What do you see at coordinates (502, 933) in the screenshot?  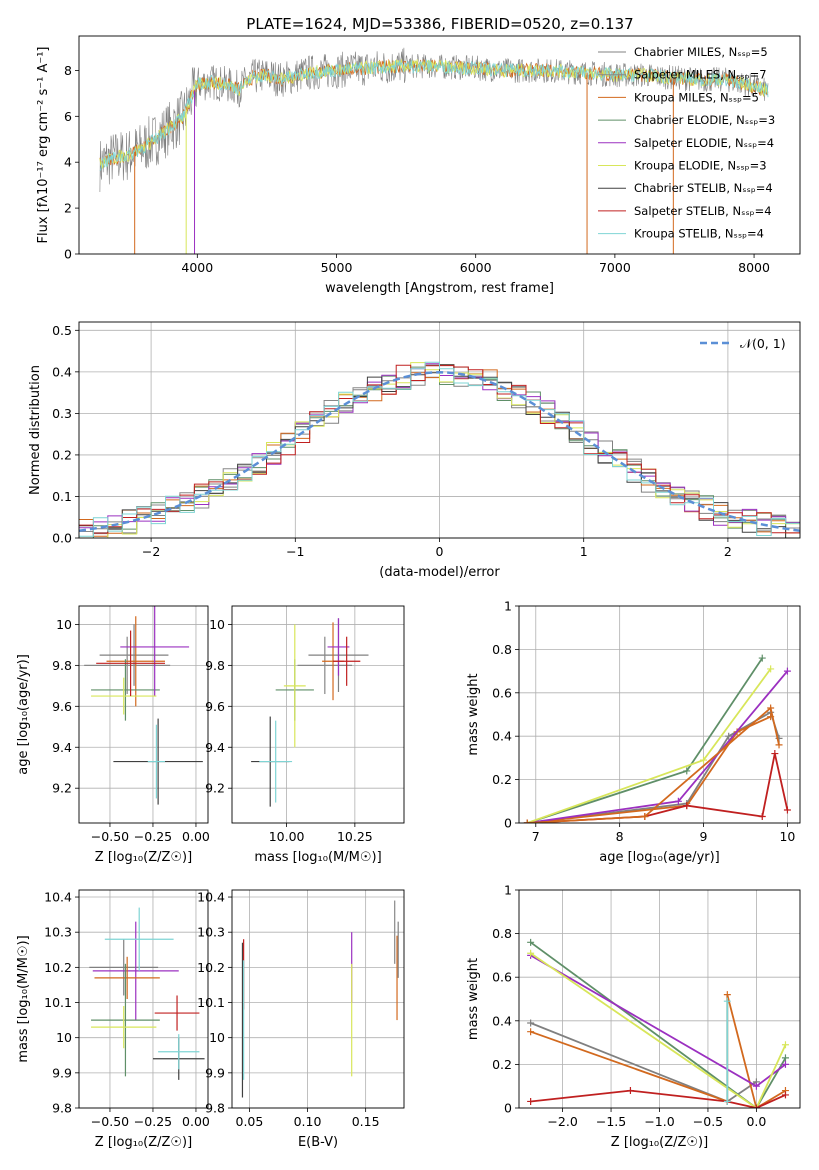 I see `tick-label-y: 0.8` at bounding box center [502, 933].